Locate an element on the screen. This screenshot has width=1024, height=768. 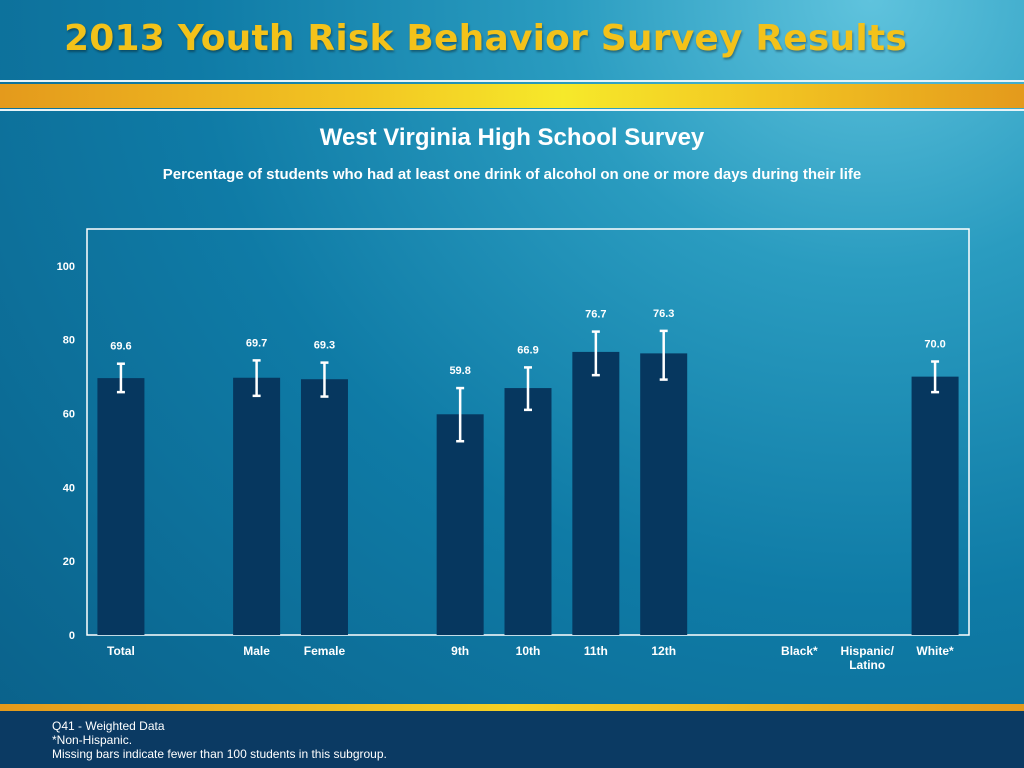
x-tick-label: Female is located at coordinates (325, 651).